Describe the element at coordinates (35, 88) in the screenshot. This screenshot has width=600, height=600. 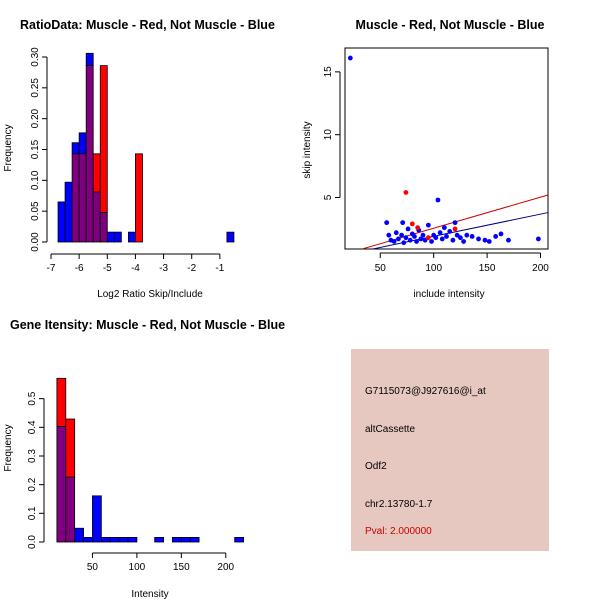
I see `y-tick-label: 0.25` at that location.